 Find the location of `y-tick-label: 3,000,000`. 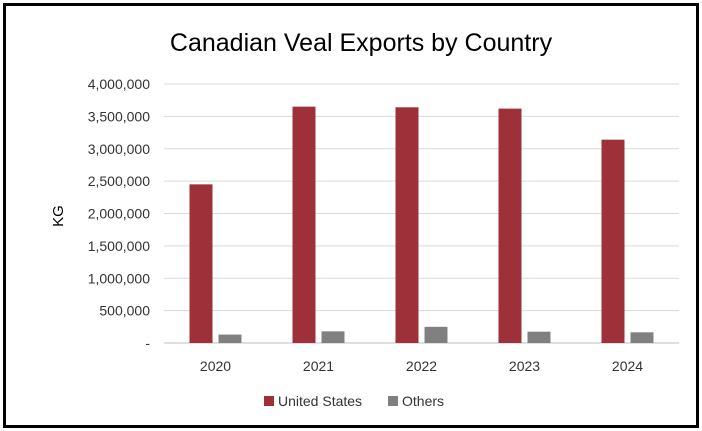

y-tick-label: 3,000,000 is located at coordinates (119, 149).